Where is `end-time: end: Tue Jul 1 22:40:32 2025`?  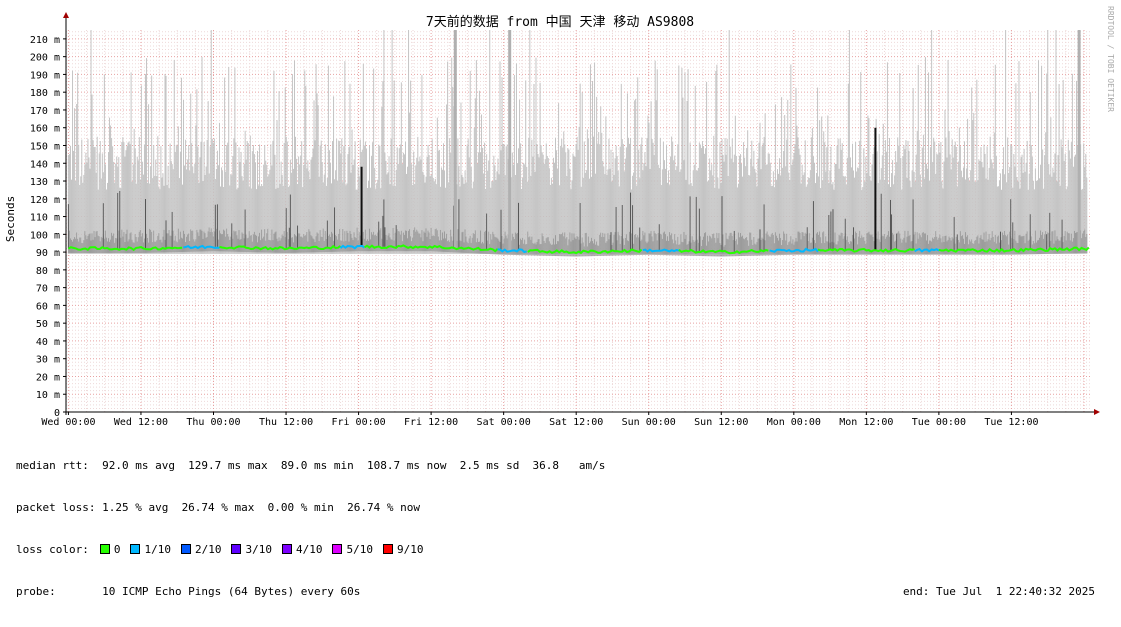 end-time: end: Tue Jul 1 22:40:32 2025 is located at coordinates (998, 591).